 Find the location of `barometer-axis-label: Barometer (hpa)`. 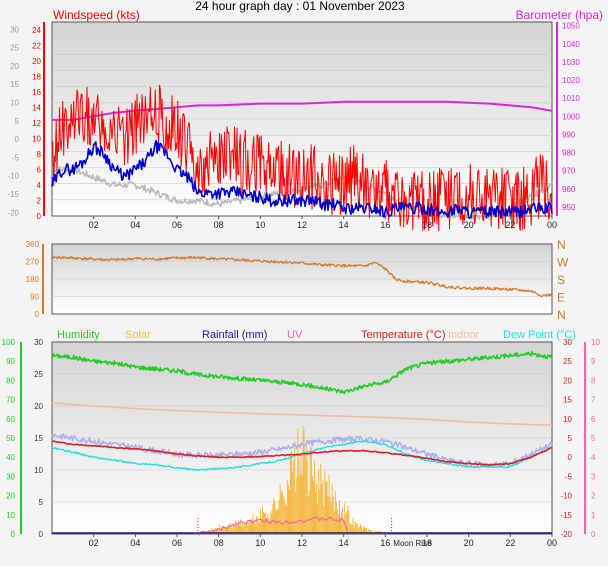

barometer-axis-label: Barometer (hpa) is located at coordinates (559, 15).